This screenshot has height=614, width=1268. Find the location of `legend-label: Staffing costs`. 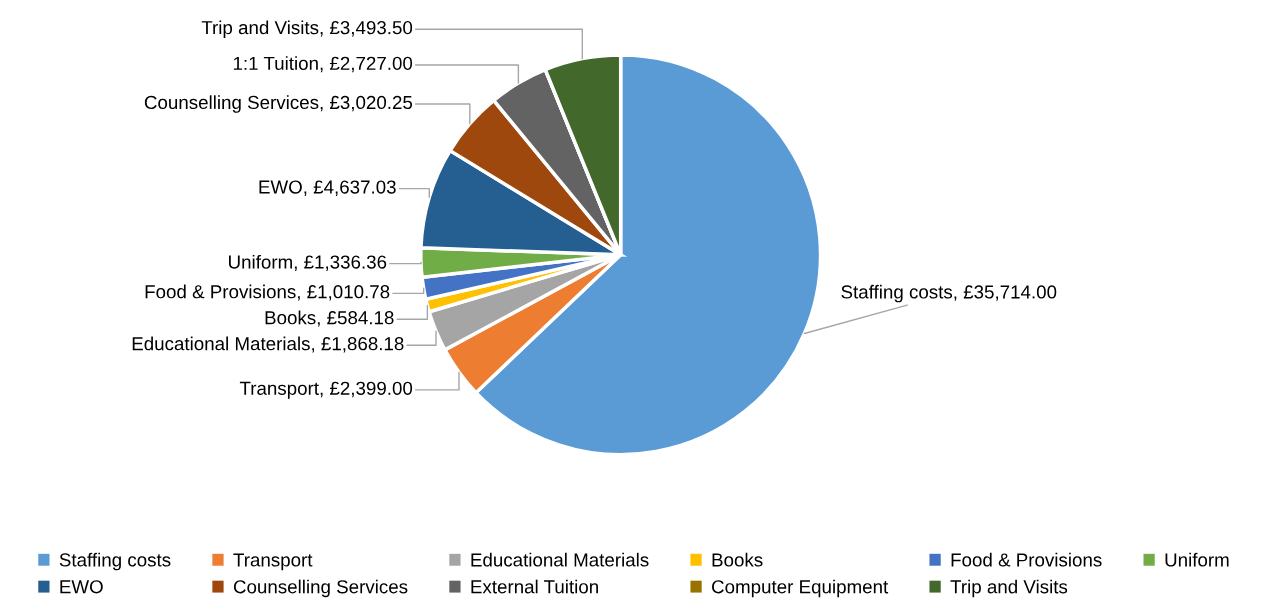

legend-label: Staffing costs is located at coordinates (115, 561).